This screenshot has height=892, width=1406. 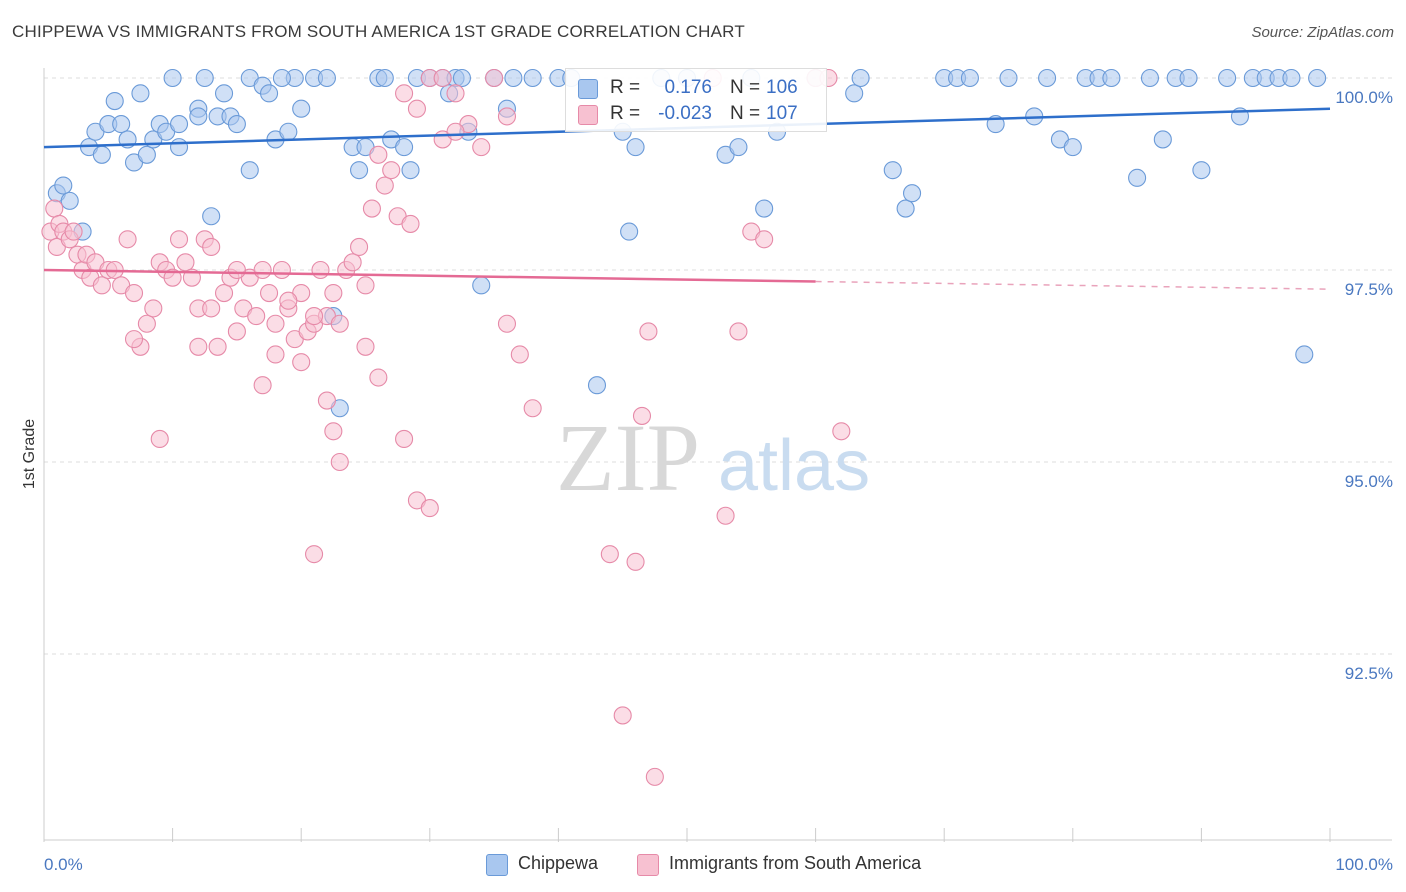 I want to click on watermark-zip: ZIP, so click(x=628, y=457).